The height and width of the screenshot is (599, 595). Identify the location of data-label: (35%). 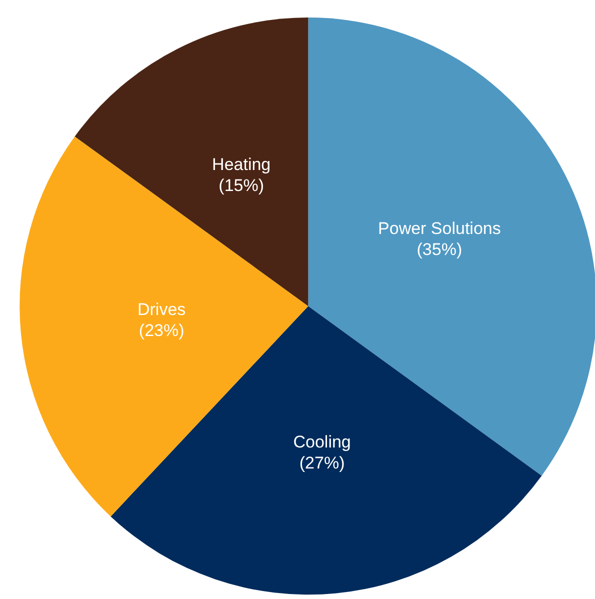
(439, 250).